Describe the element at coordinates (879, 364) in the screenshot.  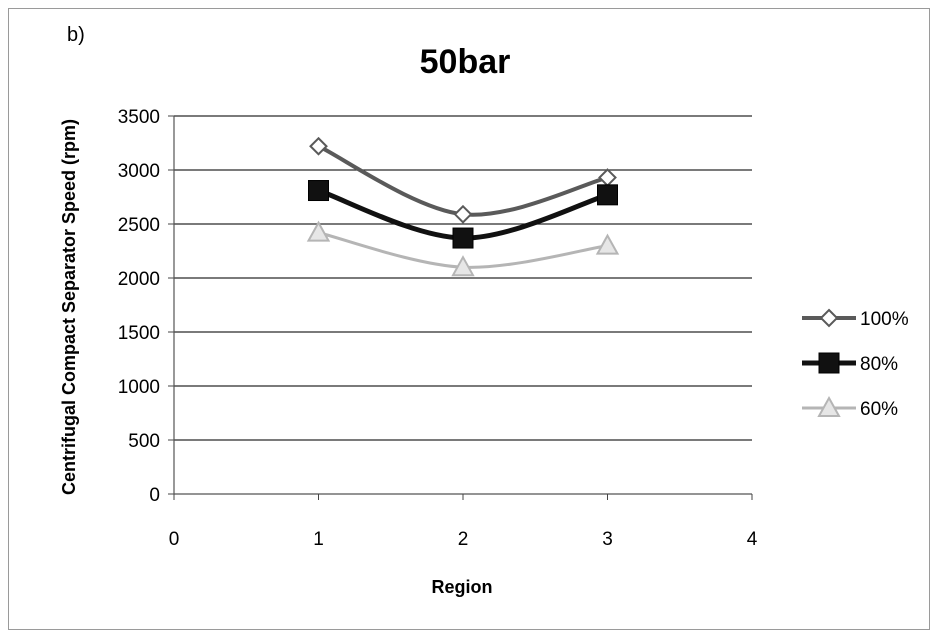
I see `legend-label: 80%` at that location.